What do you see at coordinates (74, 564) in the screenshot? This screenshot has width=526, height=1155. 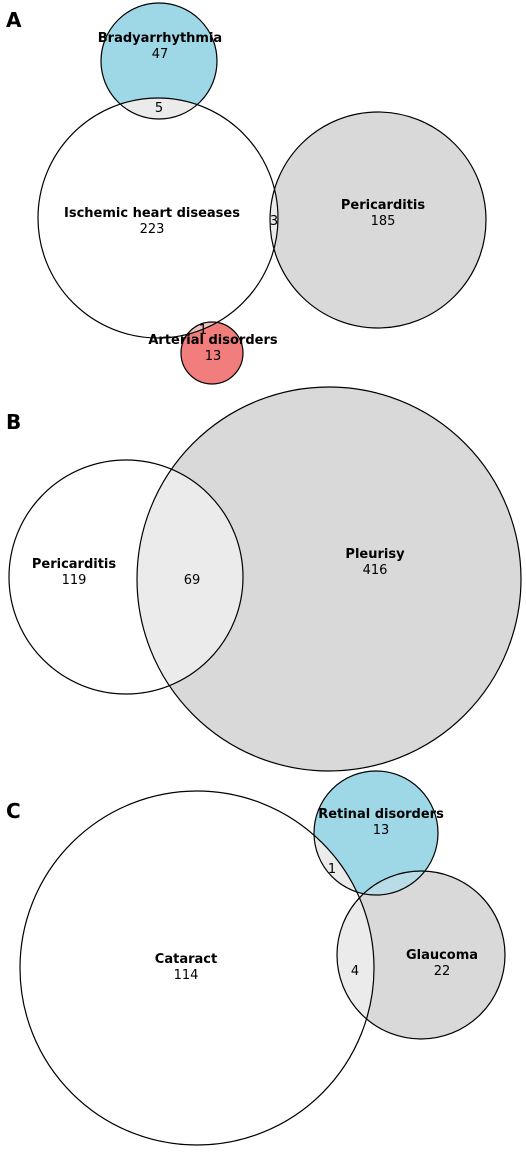 I see `label-pericarditis-b: Pericarditis` at bounding box center [74, 564].